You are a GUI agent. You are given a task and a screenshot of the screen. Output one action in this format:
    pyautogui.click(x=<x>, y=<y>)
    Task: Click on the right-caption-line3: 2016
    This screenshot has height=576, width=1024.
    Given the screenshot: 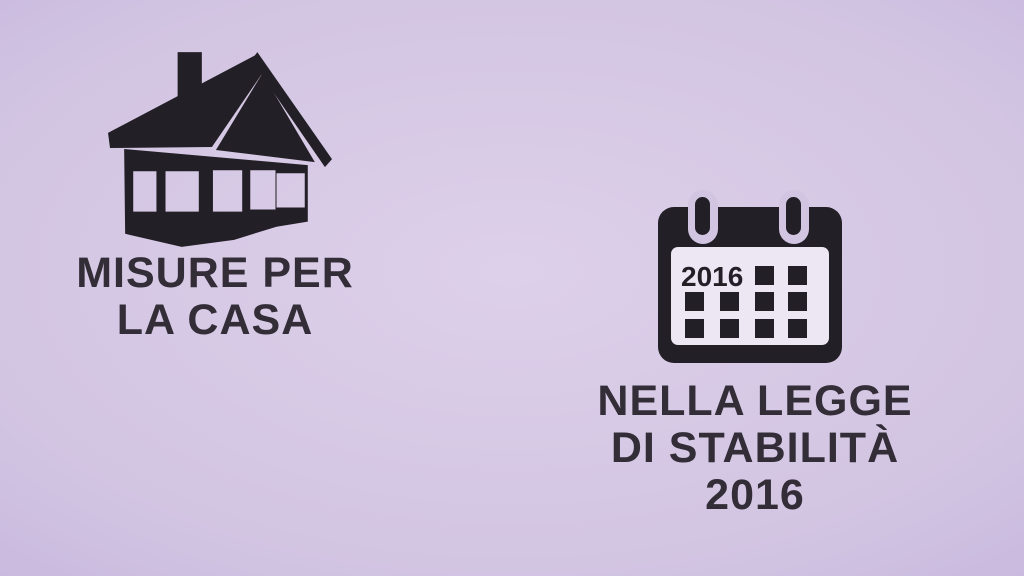 What is the action you would take?
    pyautogui.click(x=755, y=495)
    